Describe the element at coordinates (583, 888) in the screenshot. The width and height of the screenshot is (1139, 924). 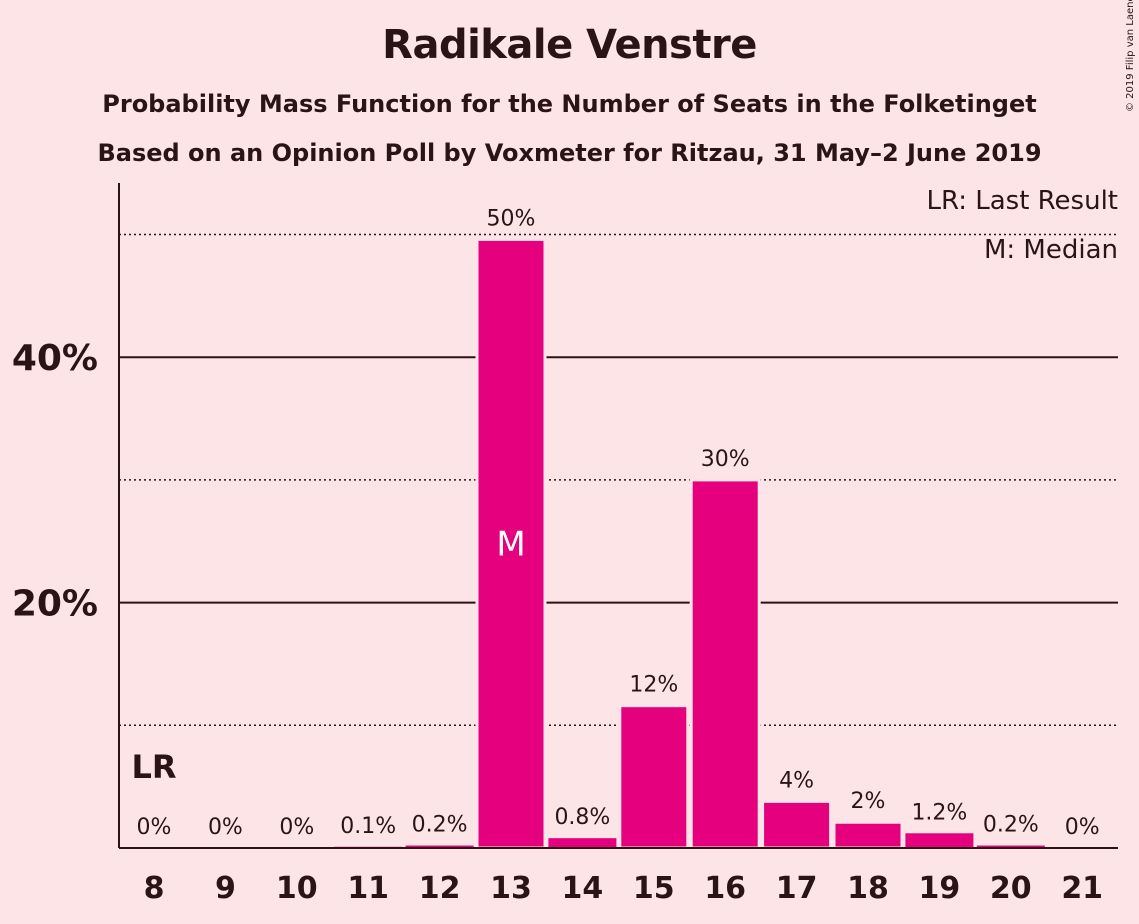
I see `x-tick-label: 14` at that location.